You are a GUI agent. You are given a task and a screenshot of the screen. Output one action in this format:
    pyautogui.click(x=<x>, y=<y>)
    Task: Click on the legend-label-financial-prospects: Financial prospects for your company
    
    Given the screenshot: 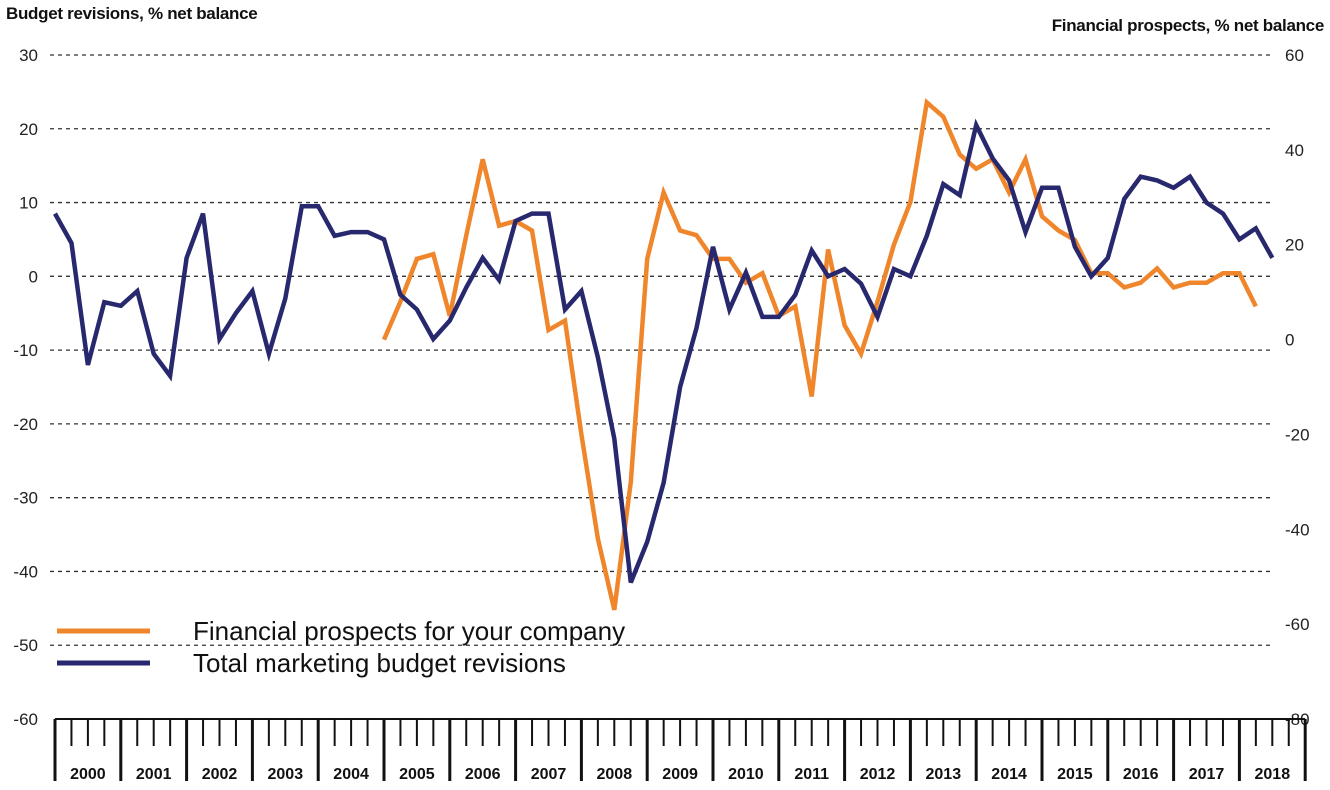 What is the action you would take?
    pyautogui.click(x=409, y=631)
    